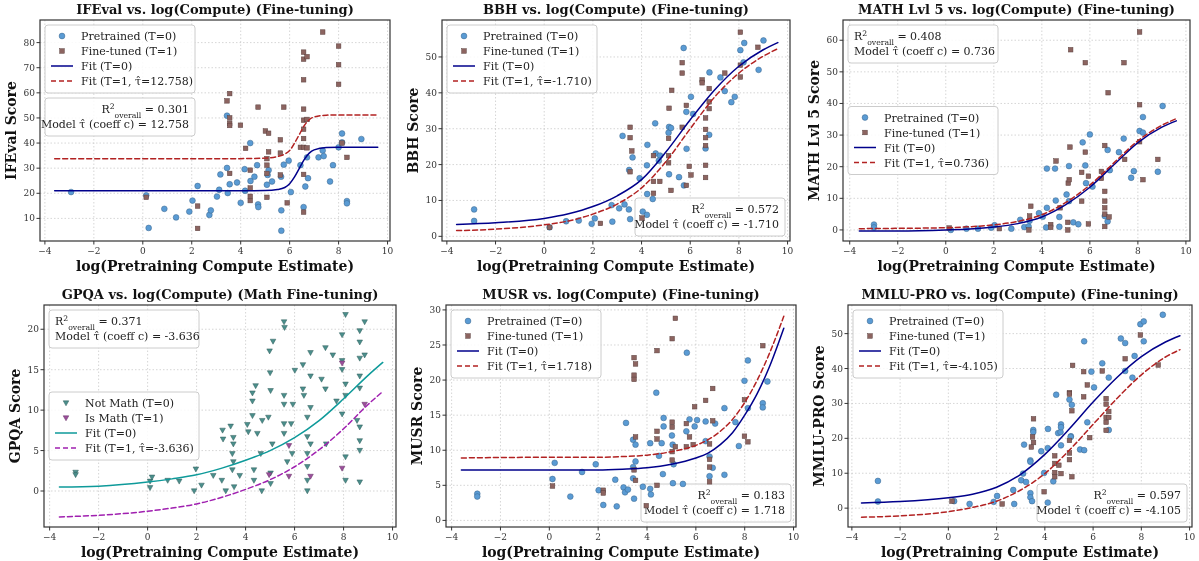 The image size is (1199, 561). What do you see at coordinates (714, 510) in the screenshot?
I see `annotation: Model τ̂ (coeff c) = 1.718` at bounding box center [714, 510].